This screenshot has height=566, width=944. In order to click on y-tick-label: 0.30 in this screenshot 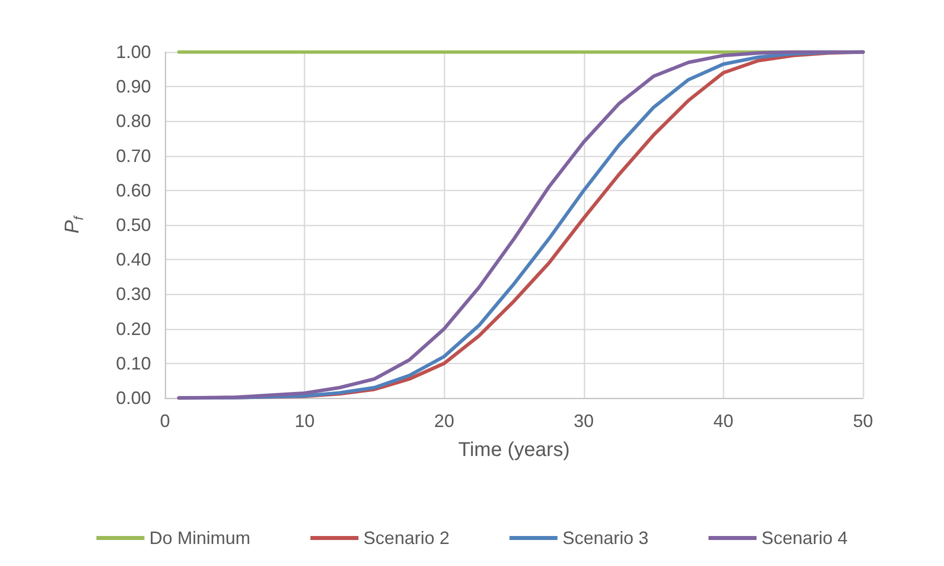, I will do `click(133, 294)`.